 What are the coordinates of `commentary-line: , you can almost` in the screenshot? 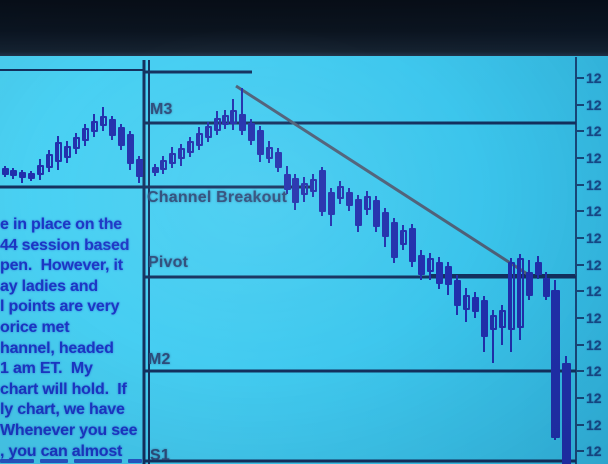 It's located at (61, 451).